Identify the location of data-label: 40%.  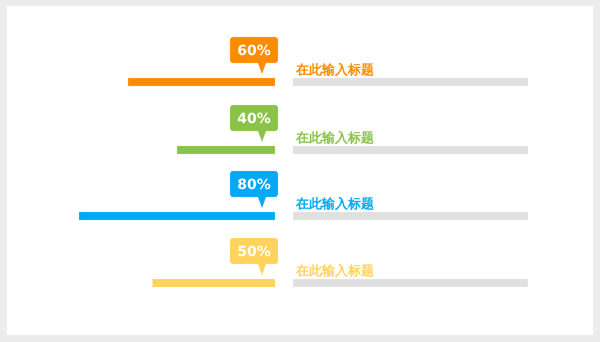
(254, 119).